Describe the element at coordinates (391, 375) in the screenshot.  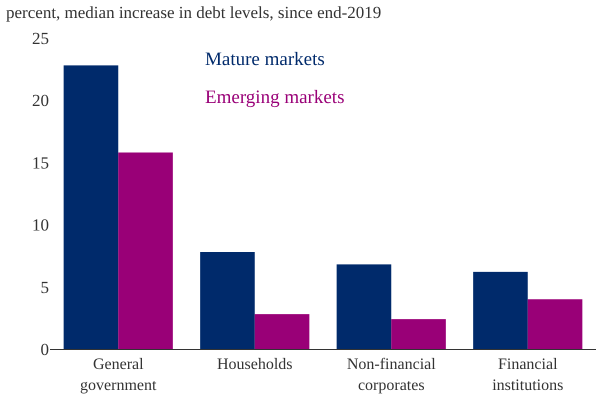
I see `x-tick-label: Non-financial corporates` at that location.